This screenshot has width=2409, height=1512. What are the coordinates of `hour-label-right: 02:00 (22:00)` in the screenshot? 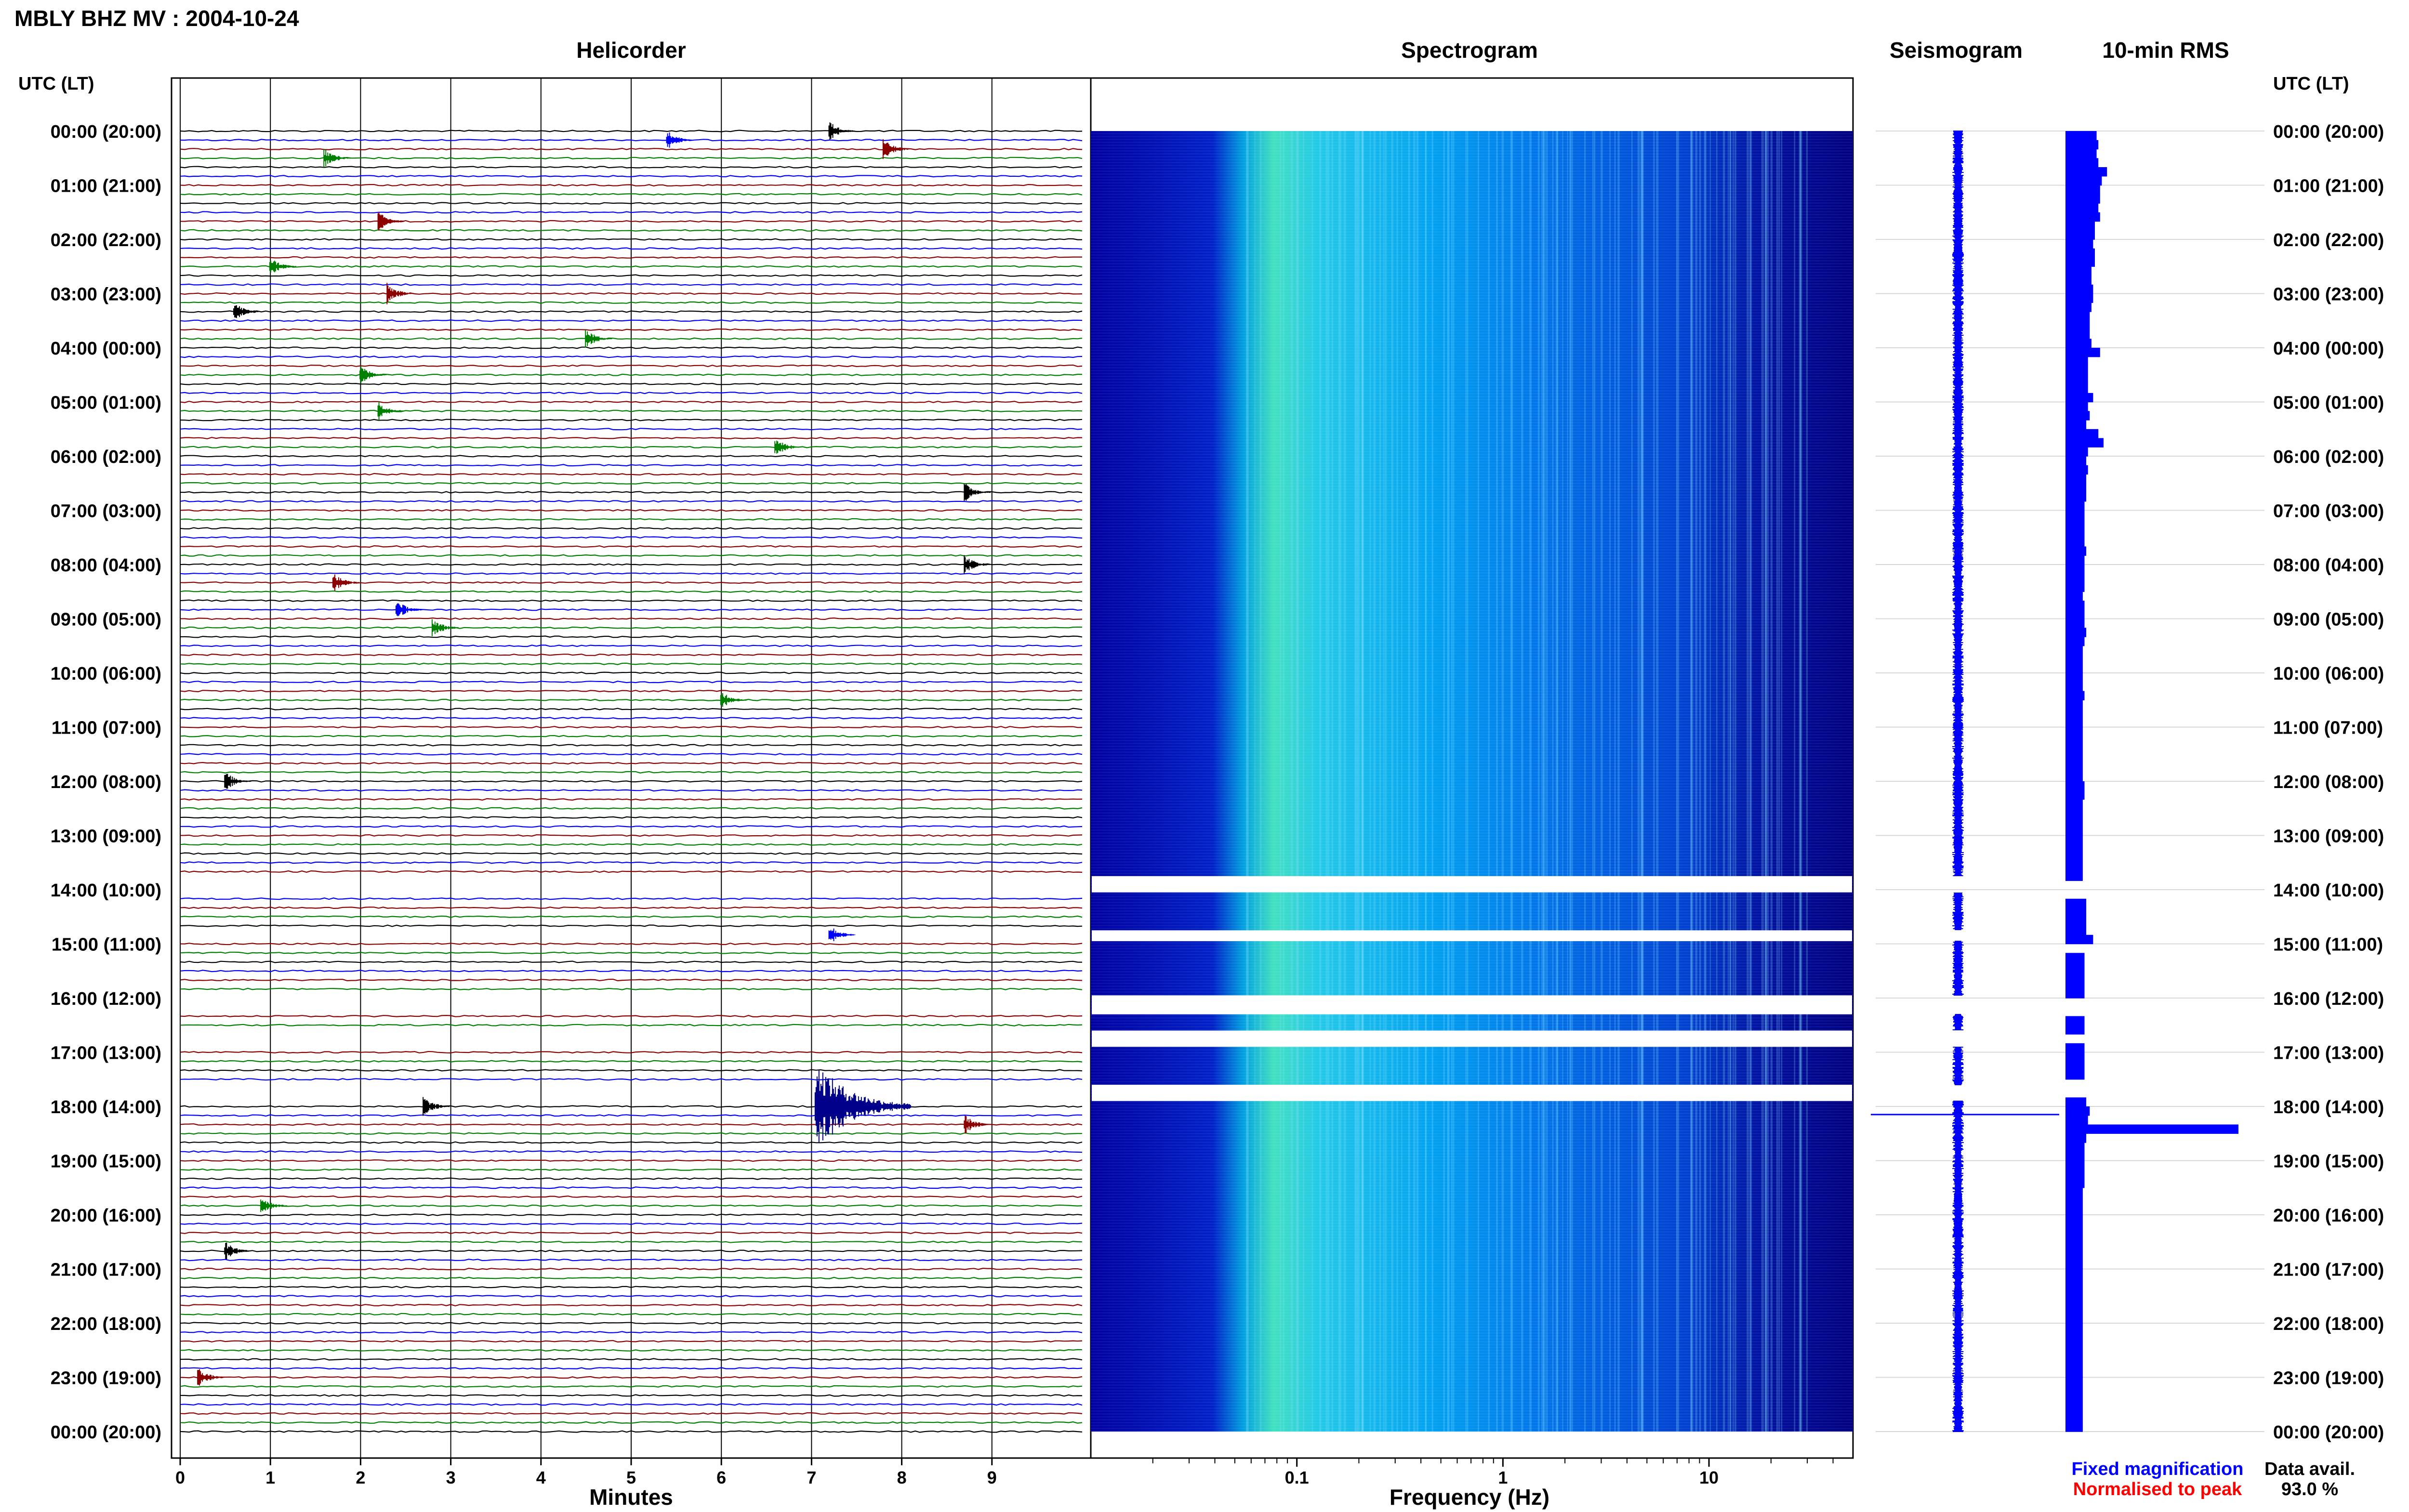 It's located at (2328, 240).